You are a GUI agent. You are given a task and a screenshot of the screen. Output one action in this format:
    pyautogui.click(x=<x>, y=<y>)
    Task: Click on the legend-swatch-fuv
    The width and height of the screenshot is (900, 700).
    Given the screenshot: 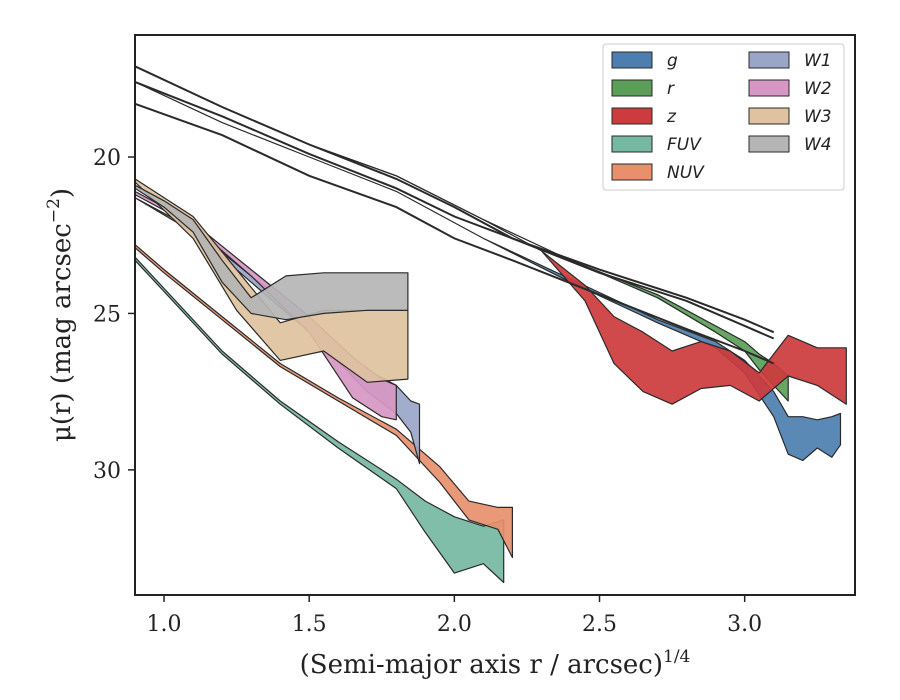 What is the action you would take?
    pyautogui.click(x=632, y=144)
    